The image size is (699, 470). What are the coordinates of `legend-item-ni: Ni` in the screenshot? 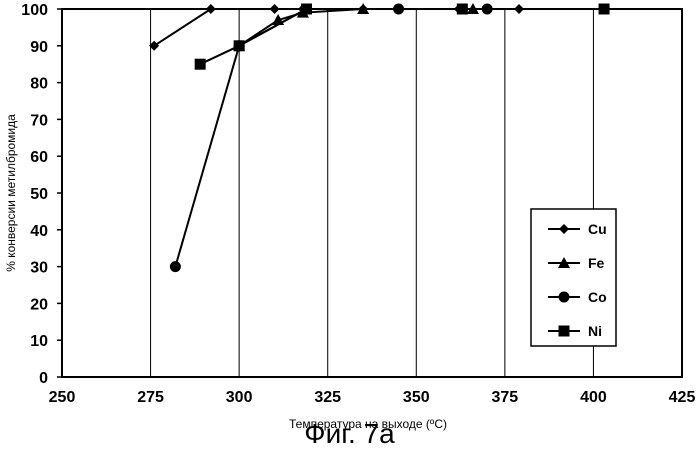 It's located at (575, 331).